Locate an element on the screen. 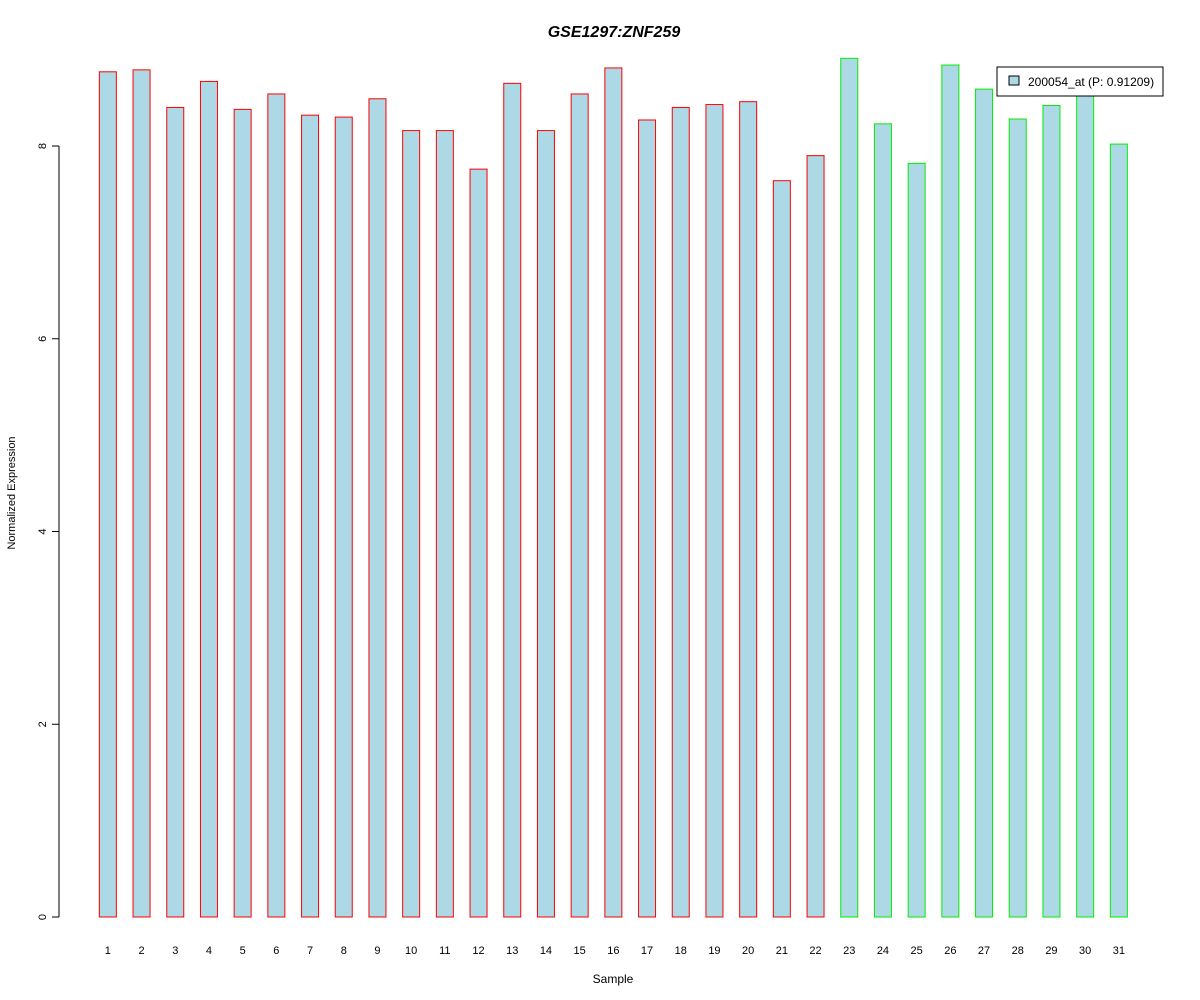  y-axis: 0 2 4 6 8 is located at coordinates (48, 531).